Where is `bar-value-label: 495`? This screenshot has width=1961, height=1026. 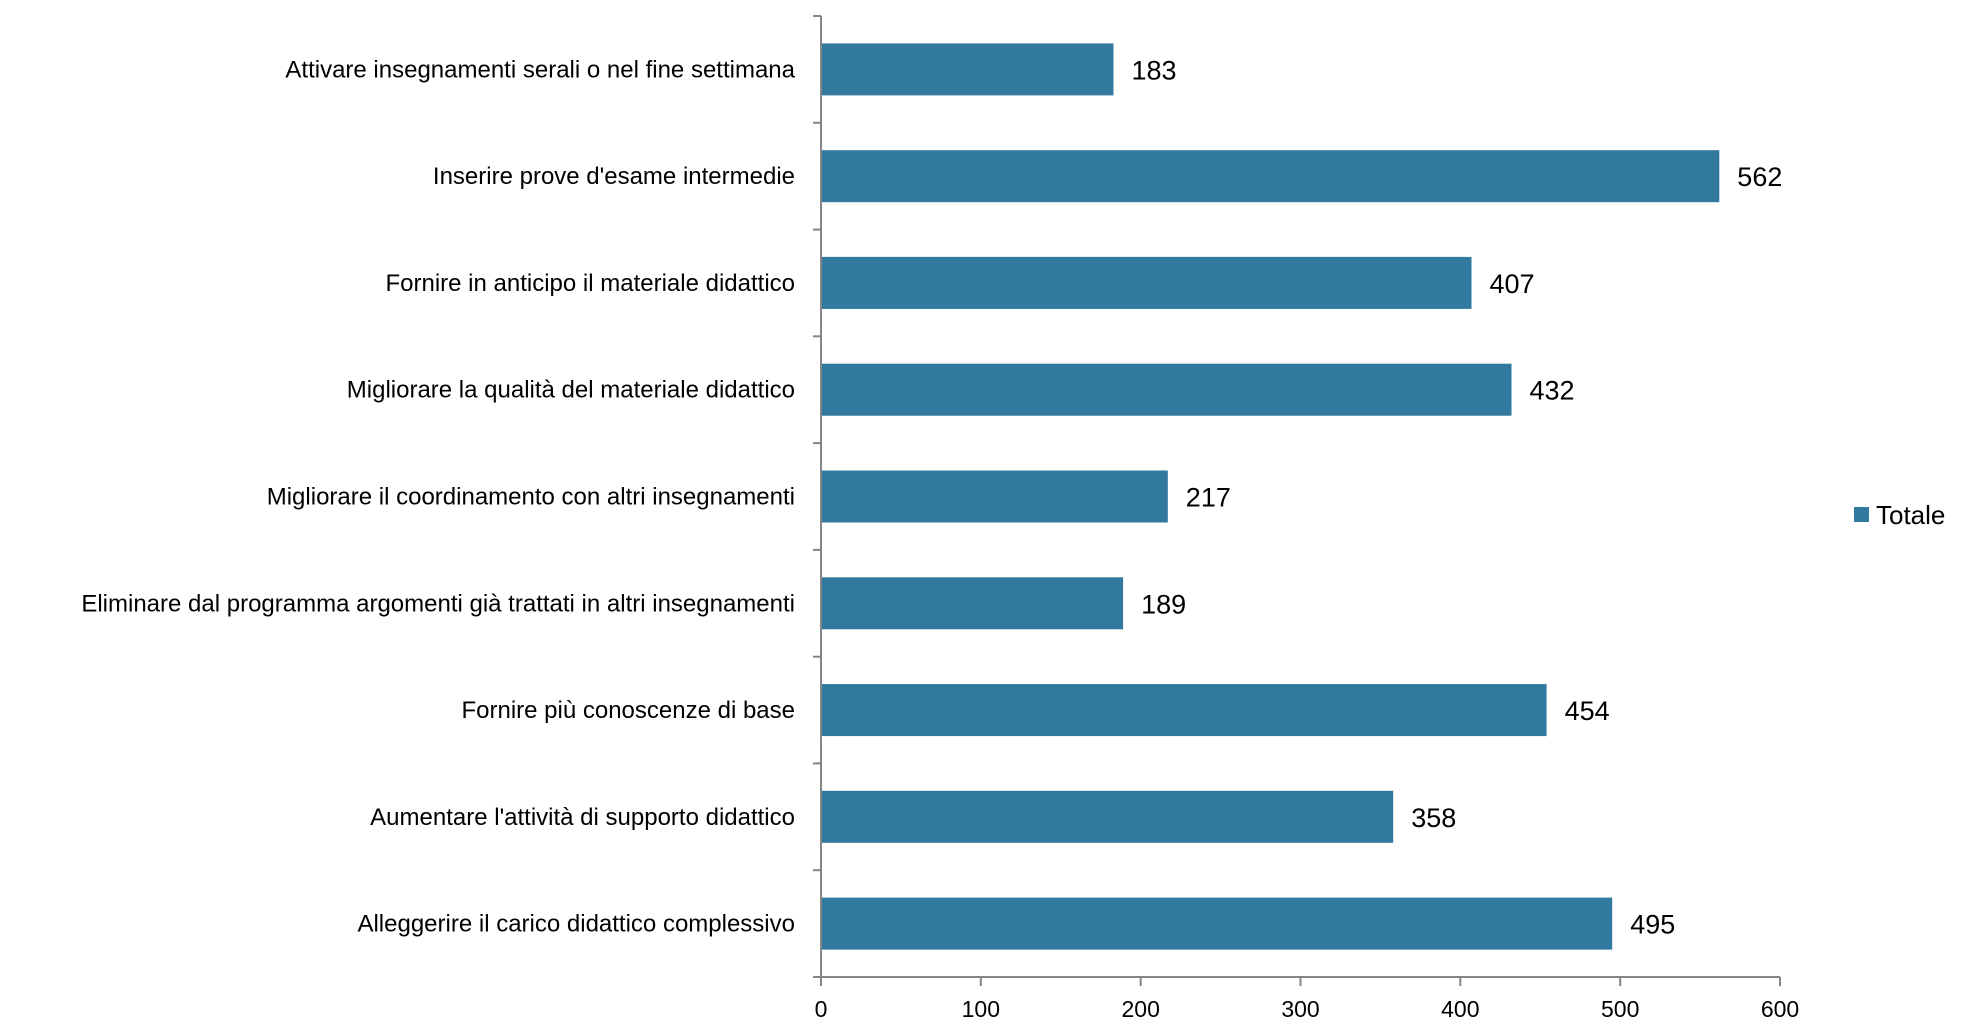 bar-value-label: 495 is located at coordinates (1652, 925).